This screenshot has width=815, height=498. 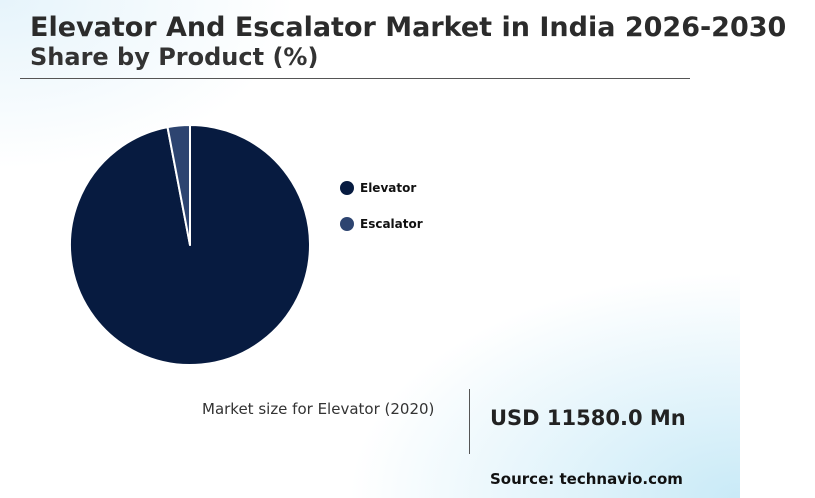 I want to click on source-credit: Source: technavio.com, so click(x=586, y=479).